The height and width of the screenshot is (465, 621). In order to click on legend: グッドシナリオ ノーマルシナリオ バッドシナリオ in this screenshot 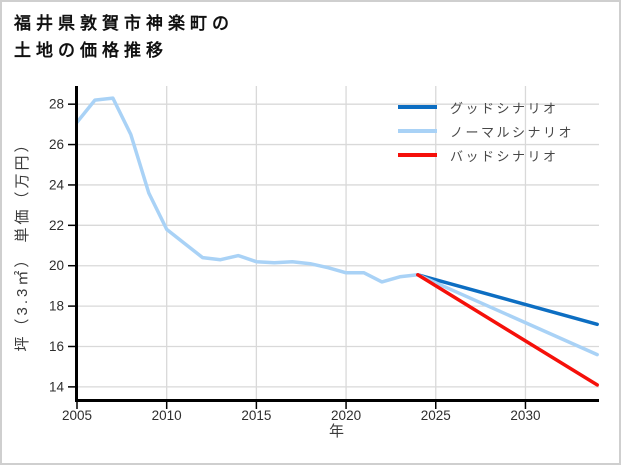, I will do `click(486, 131)`.